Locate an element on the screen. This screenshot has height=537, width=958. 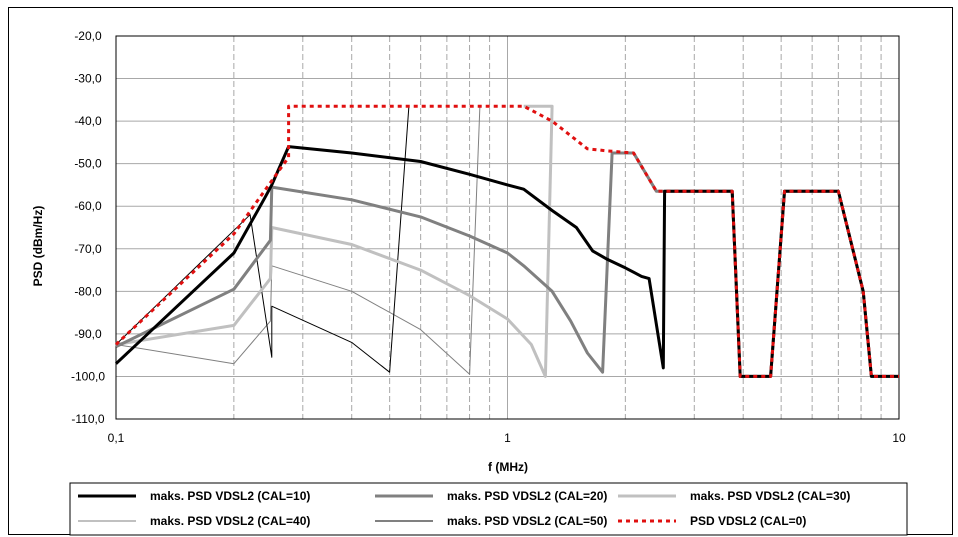
legend-box is located at coordinates (488, 509).